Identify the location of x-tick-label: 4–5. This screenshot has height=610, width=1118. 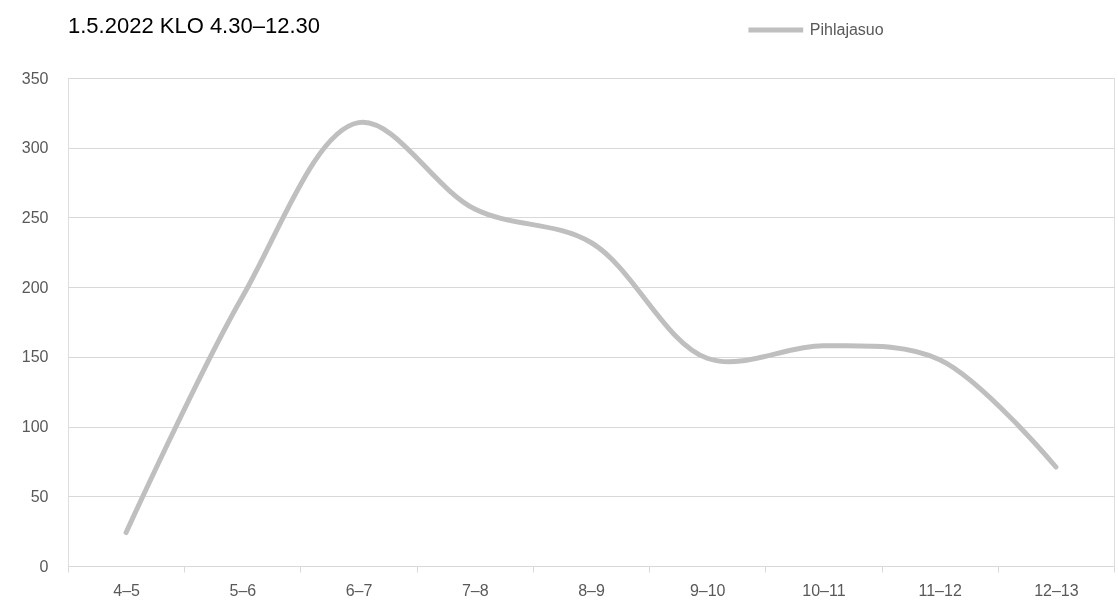
(127, 590).